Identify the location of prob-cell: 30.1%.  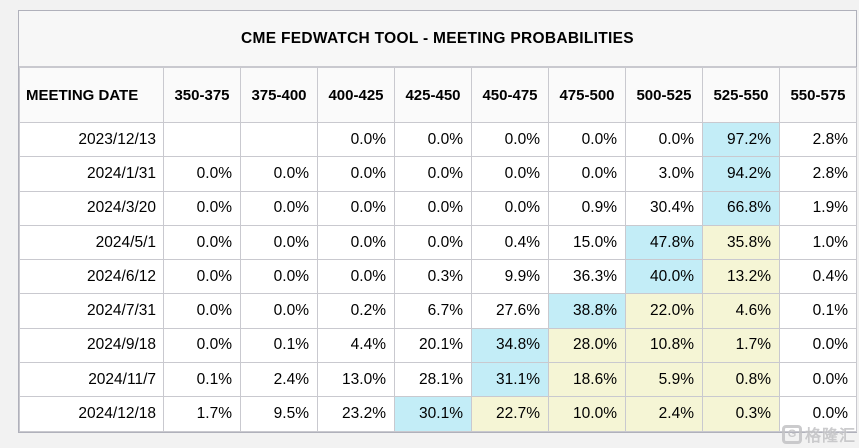
(433, 414).